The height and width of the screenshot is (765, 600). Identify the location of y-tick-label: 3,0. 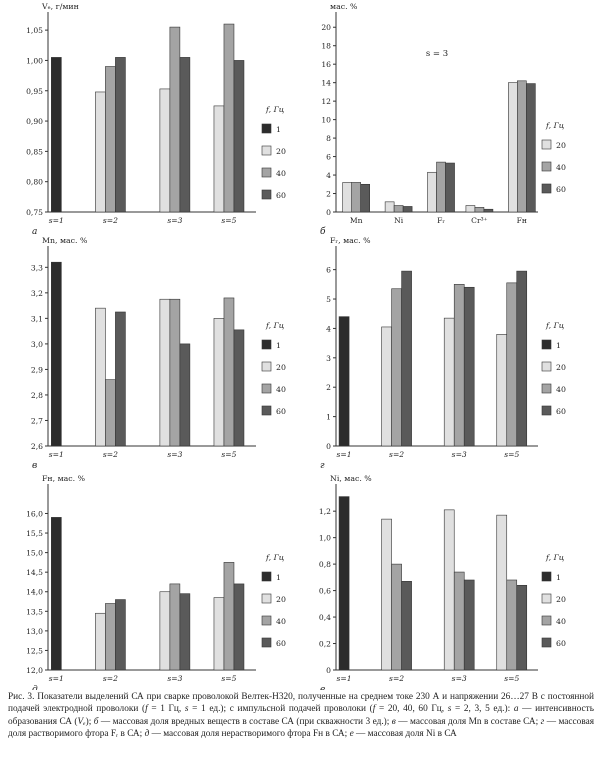
(37, 344).